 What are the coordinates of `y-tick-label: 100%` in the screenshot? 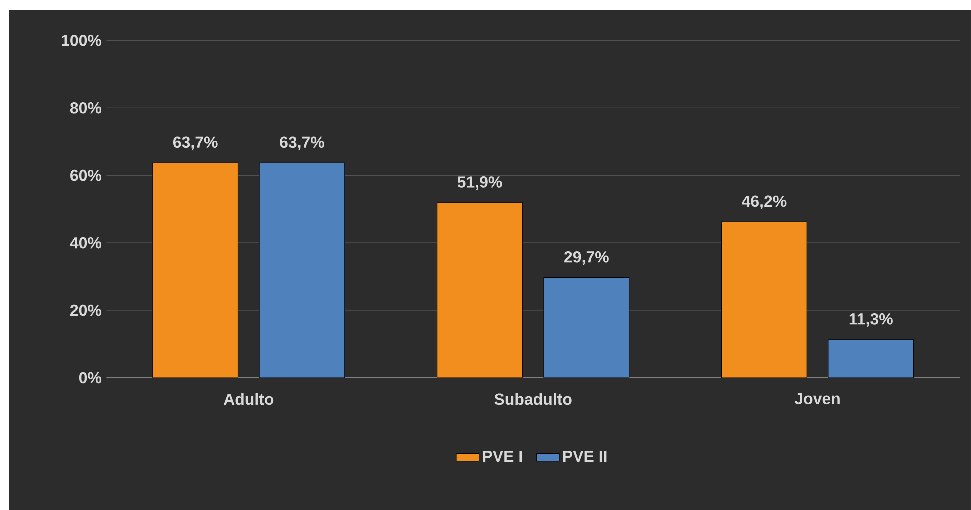 It's located at (82, 40).